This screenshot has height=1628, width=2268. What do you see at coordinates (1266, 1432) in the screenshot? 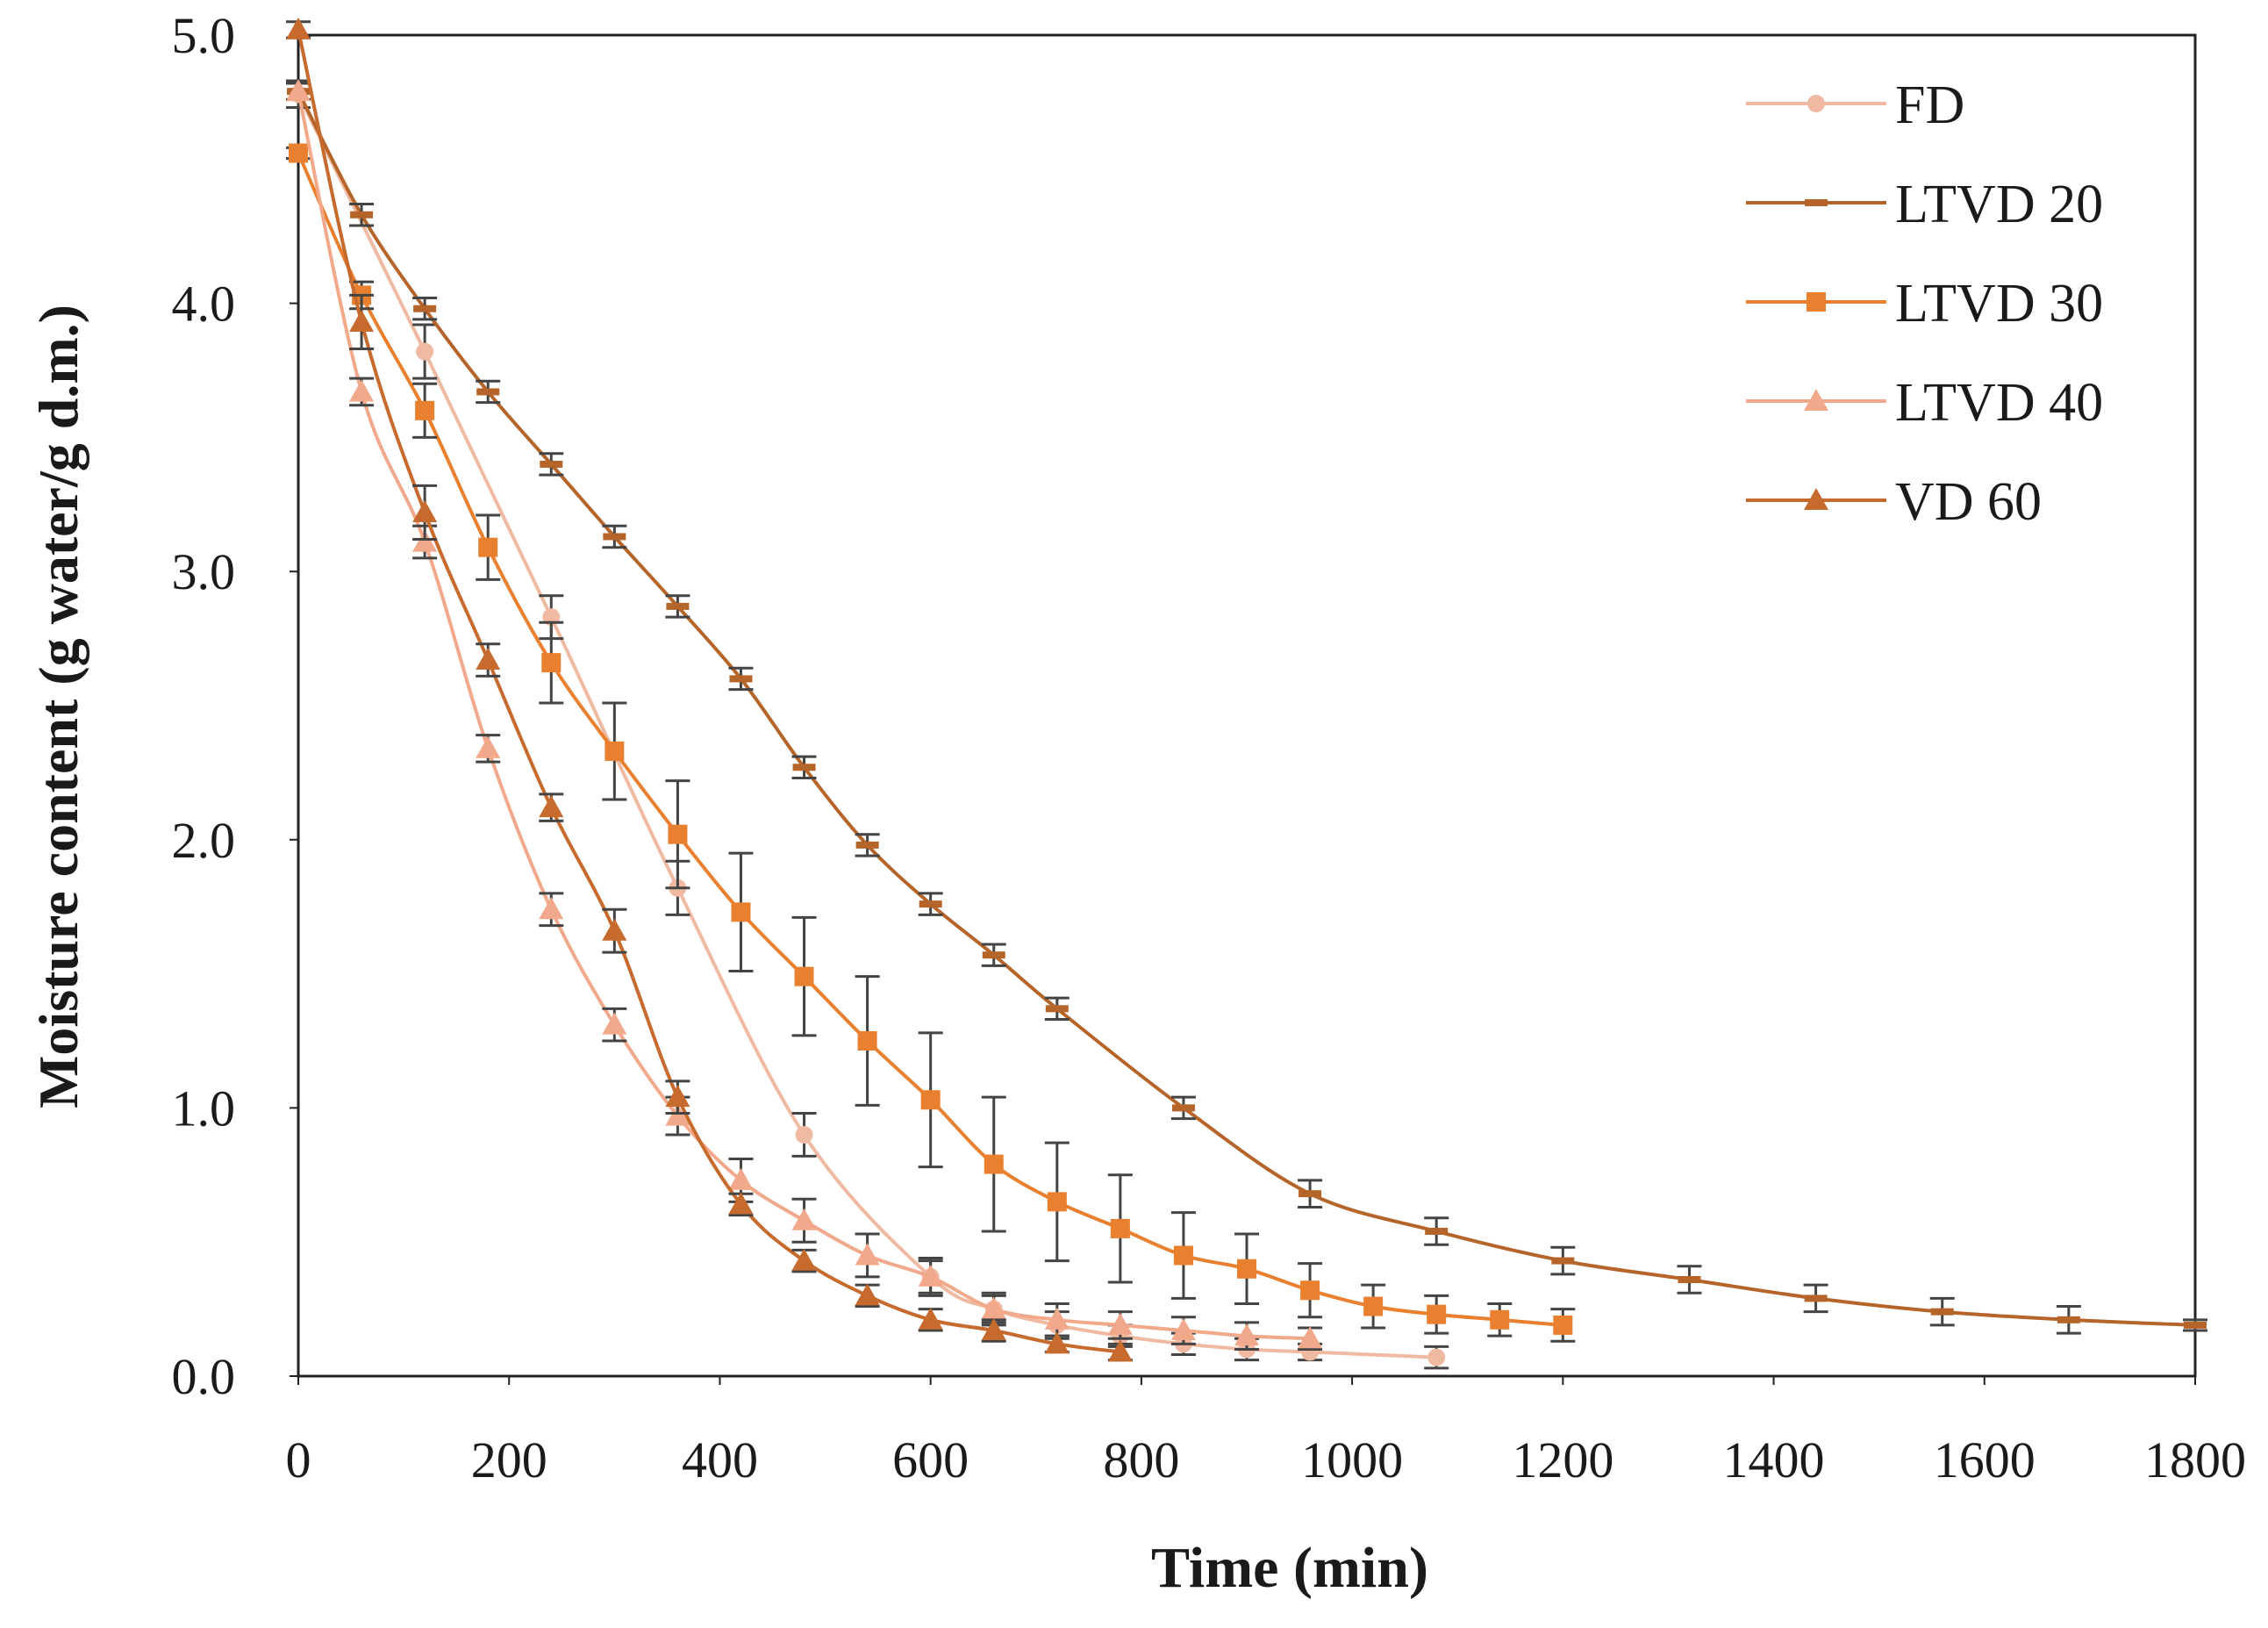
I see `x-axis: 0 200 400 600 800 1000 1200 1400 1600 1800` at bounding box center [1266, 1432].